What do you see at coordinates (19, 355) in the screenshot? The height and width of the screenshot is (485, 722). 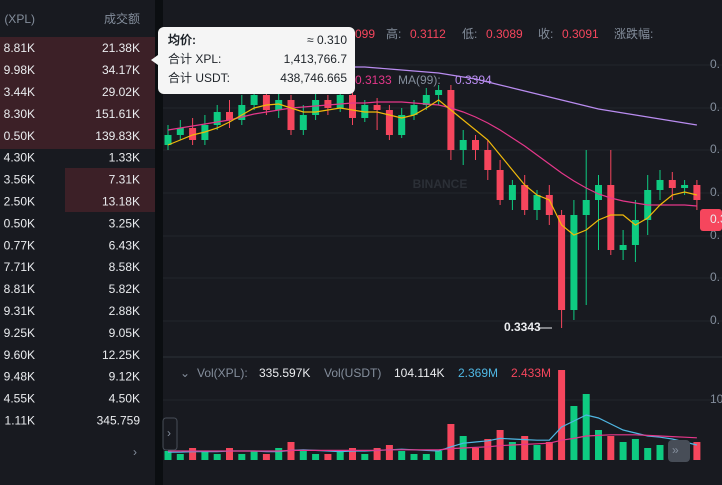 I see `ob-amount: 9.60K` at bounding box center [19, 355].